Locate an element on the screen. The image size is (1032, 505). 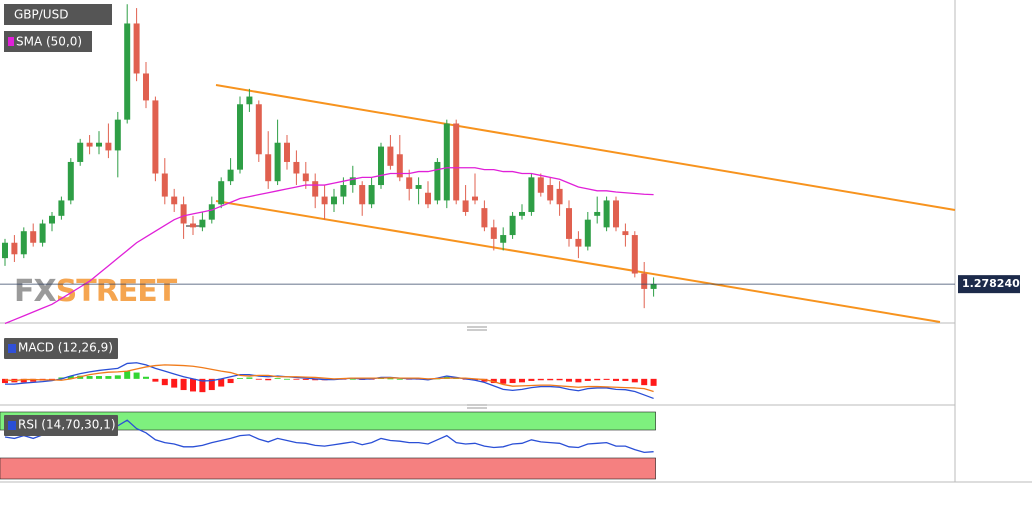
indicator-line is located at coordinates (329, 378).